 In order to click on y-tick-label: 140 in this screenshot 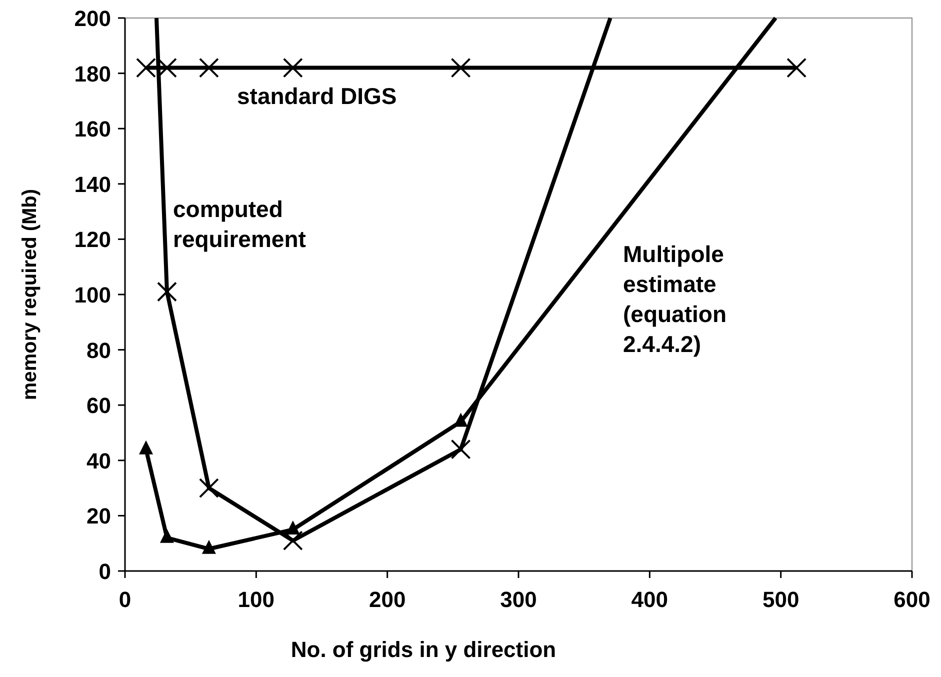, I will do `click(92, 184)`.